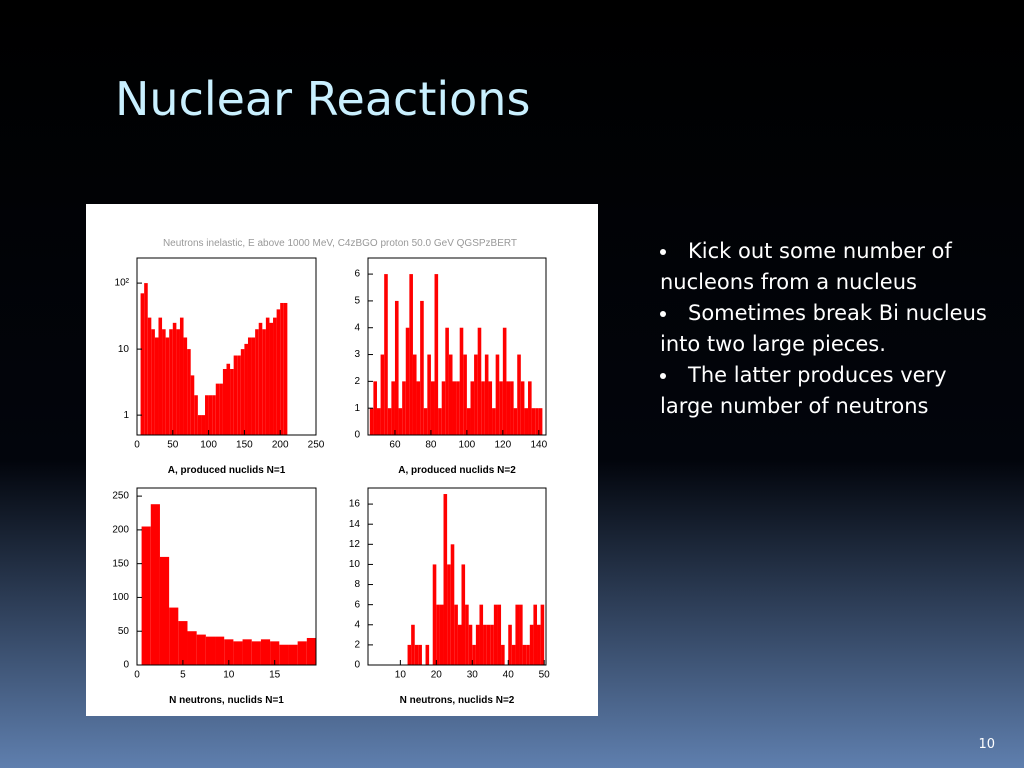 The width and height of the screenshot is (1024, 768). I want to click on y-tick-label: 150, so click(120, 563).